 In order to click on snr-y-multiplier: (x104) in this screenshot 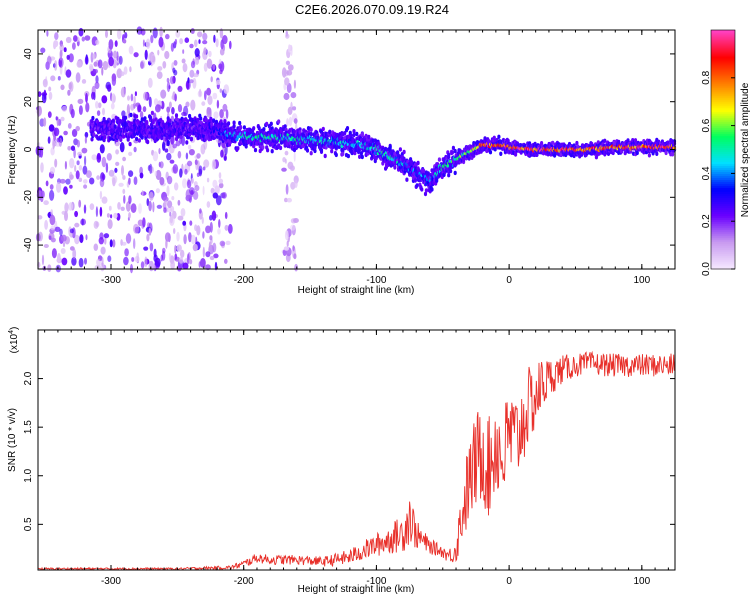, I will do `click(14, 340)`.